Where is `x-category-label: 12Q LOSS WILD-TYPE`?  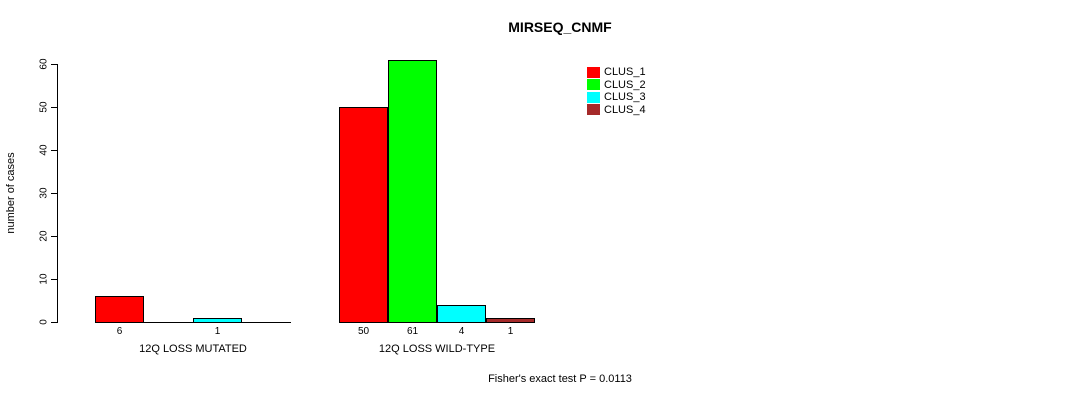 x-category-label: 12Q LOSS WILD-TYPE is located at coordinates (437, 349).